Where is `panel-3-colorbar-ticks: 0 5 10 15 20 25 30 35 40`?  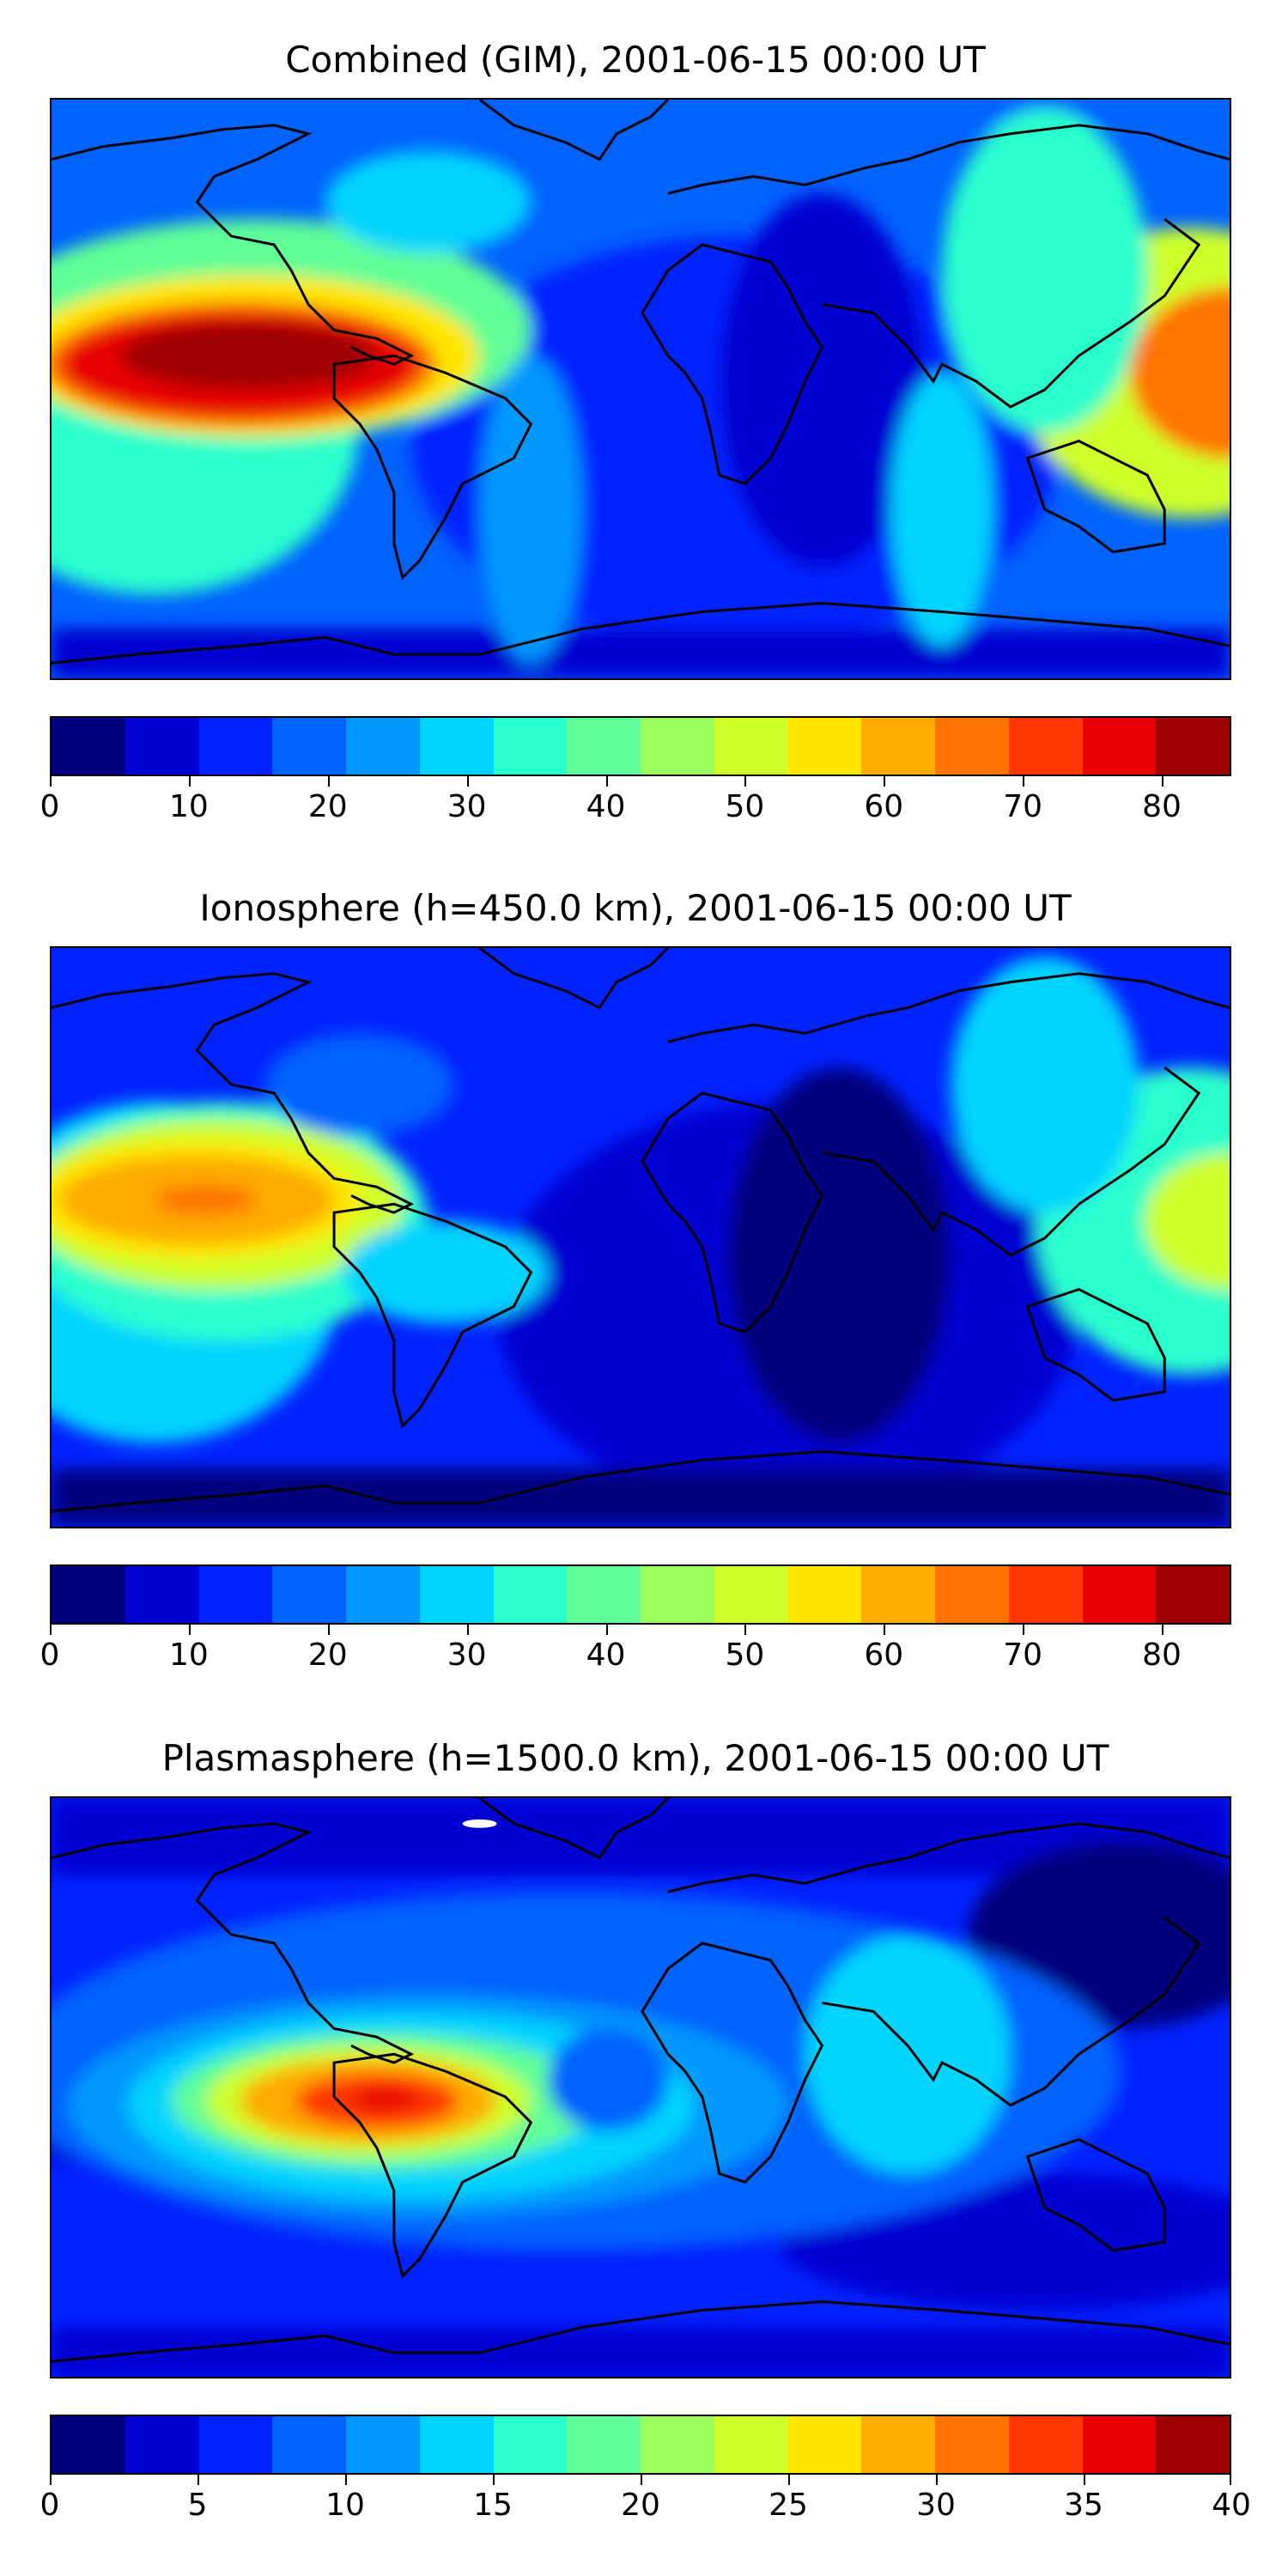
panel-3-colorbar-ticks: 0 5 10 15 20 25 30 35 40 is located at coordinates (645, 2500).